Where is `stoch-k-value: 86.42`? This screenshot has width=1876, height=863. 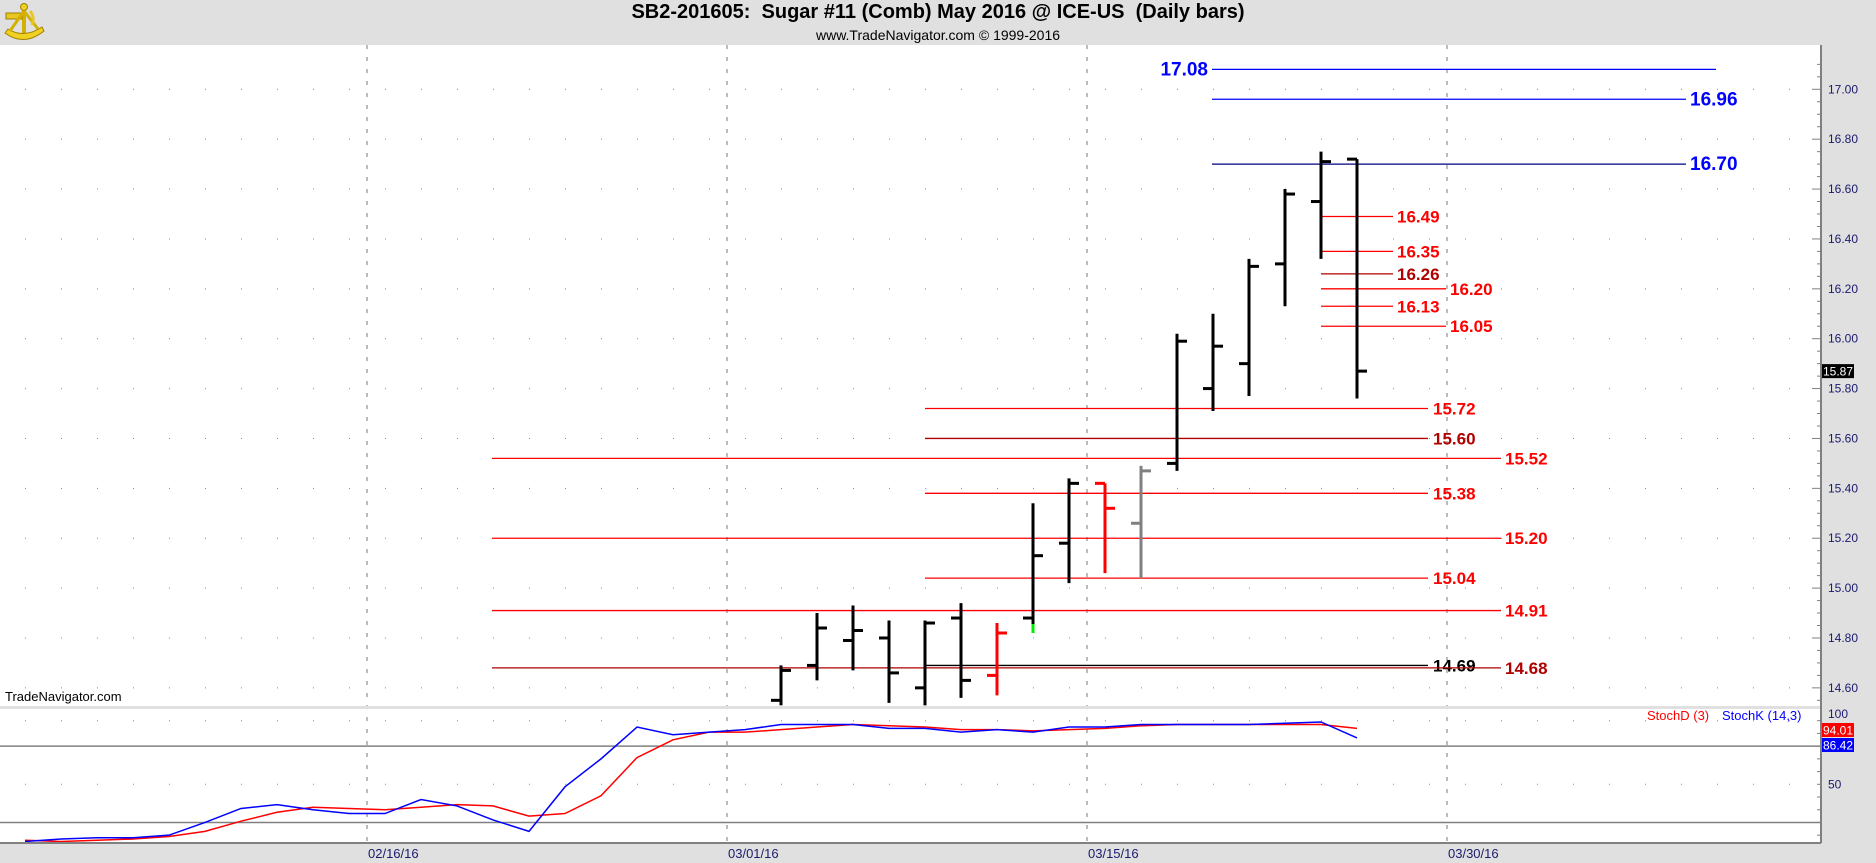 stoch-k-value: 86.42 is located at coordinates (1838, 746).